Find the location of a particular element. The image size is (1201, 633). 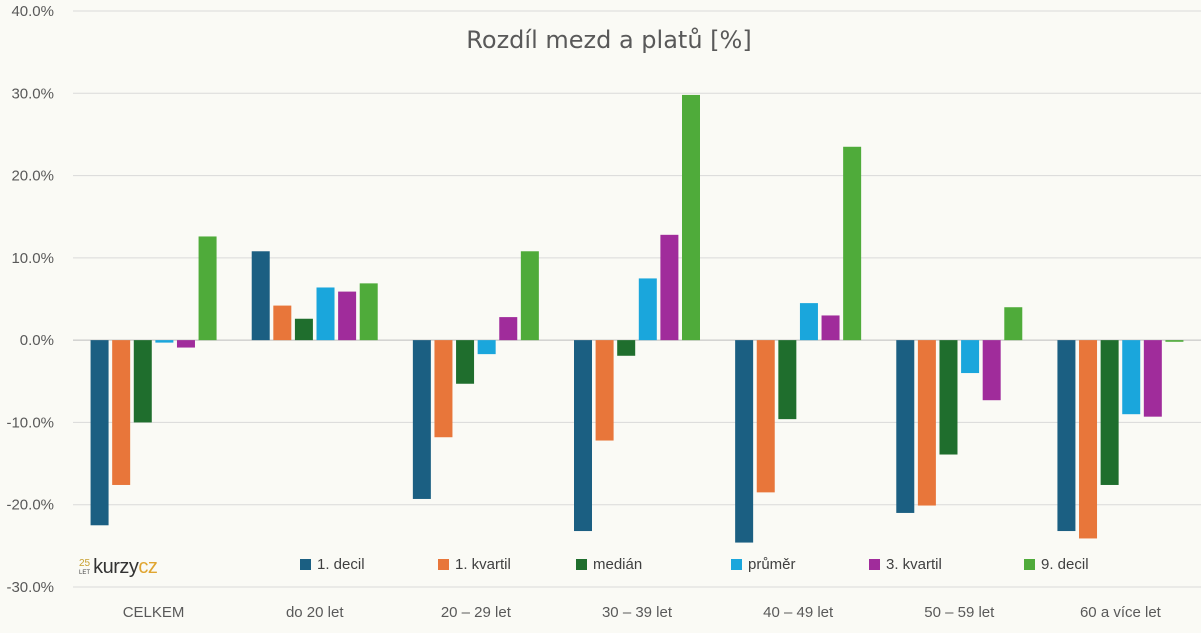

logo-badge-sub: LET is located at coordinates (85, 573).